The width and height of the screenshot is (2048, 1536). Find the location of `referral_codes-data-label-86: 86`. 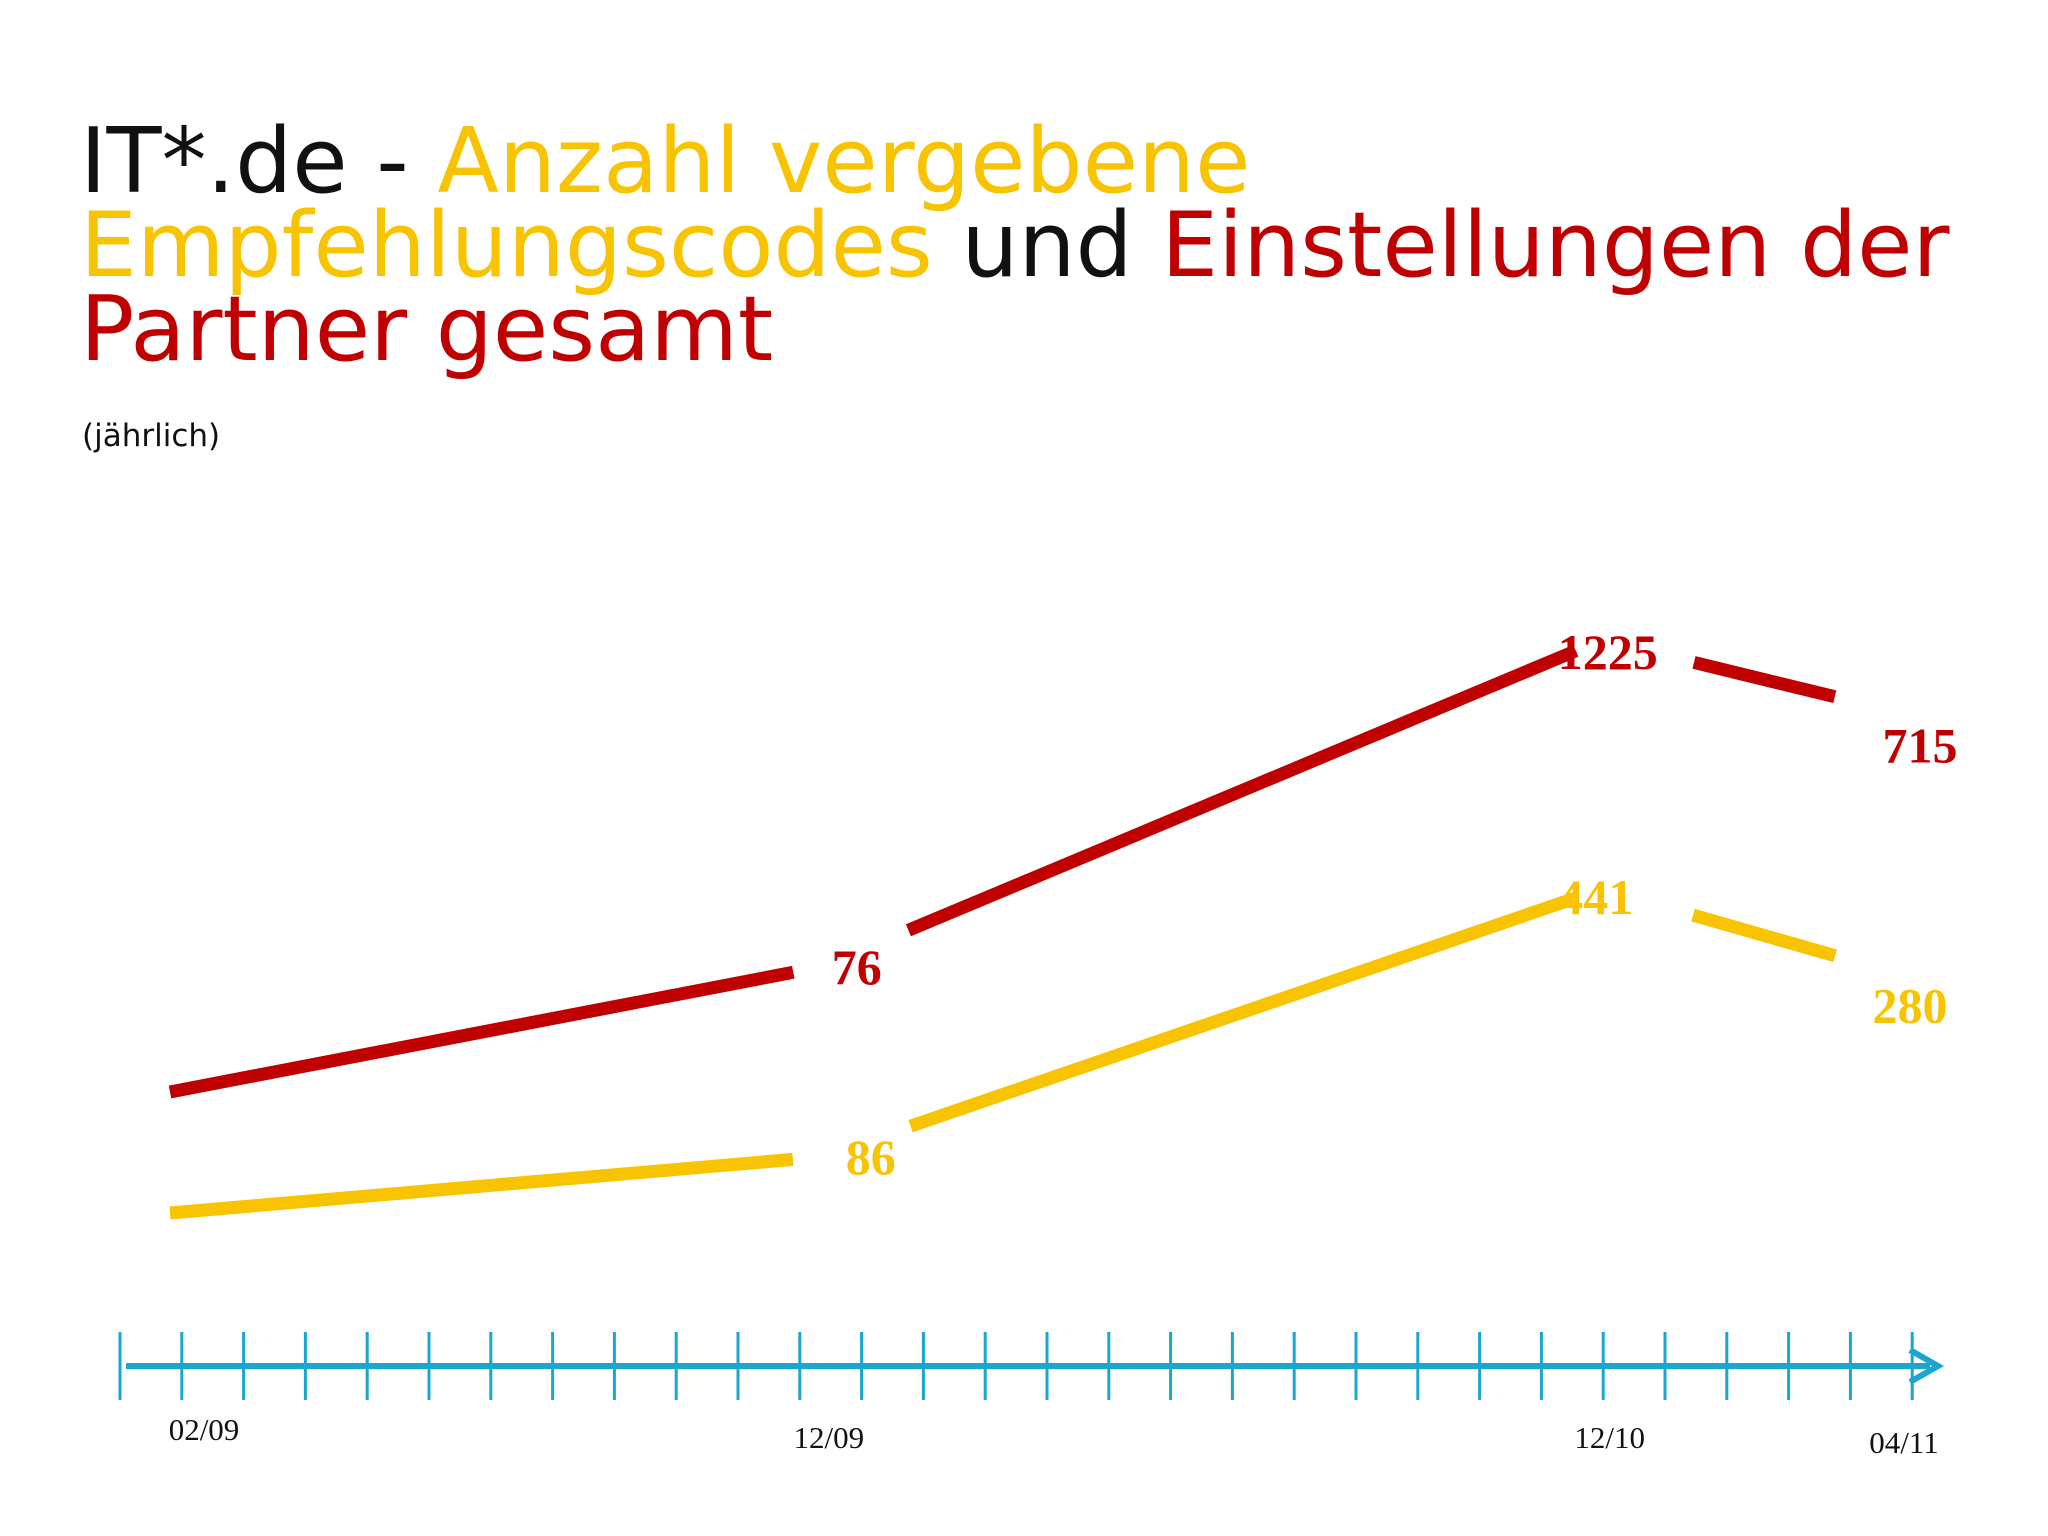

referral_codes-data-label-86: 86 is located at coordinates (871, 1157).